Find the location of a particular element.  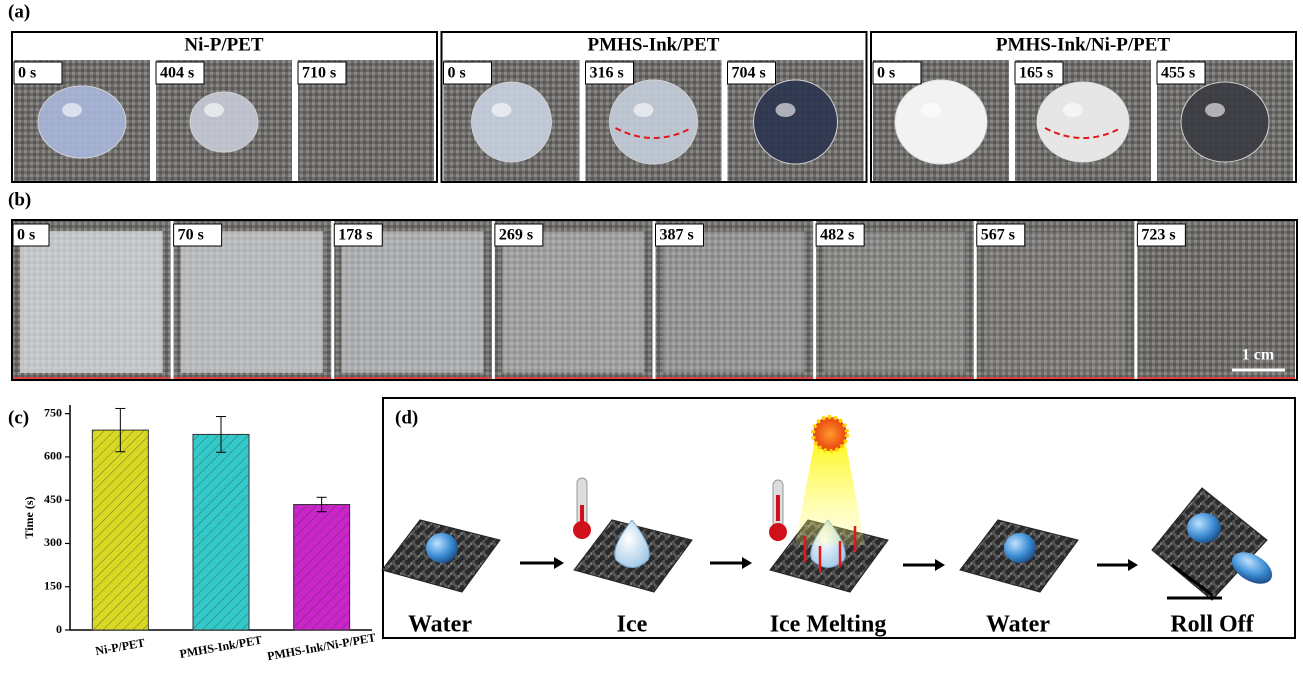

group-title: PMHS-Ink/PET is located at coordinates (654, 44).